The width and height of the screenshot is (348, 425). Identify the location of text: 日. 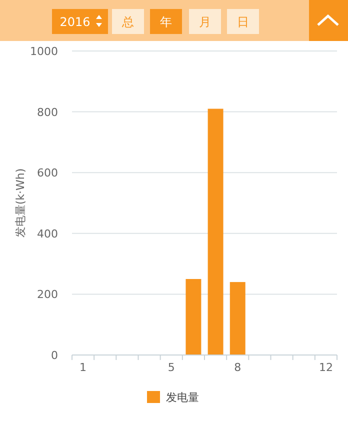
(243, 22).